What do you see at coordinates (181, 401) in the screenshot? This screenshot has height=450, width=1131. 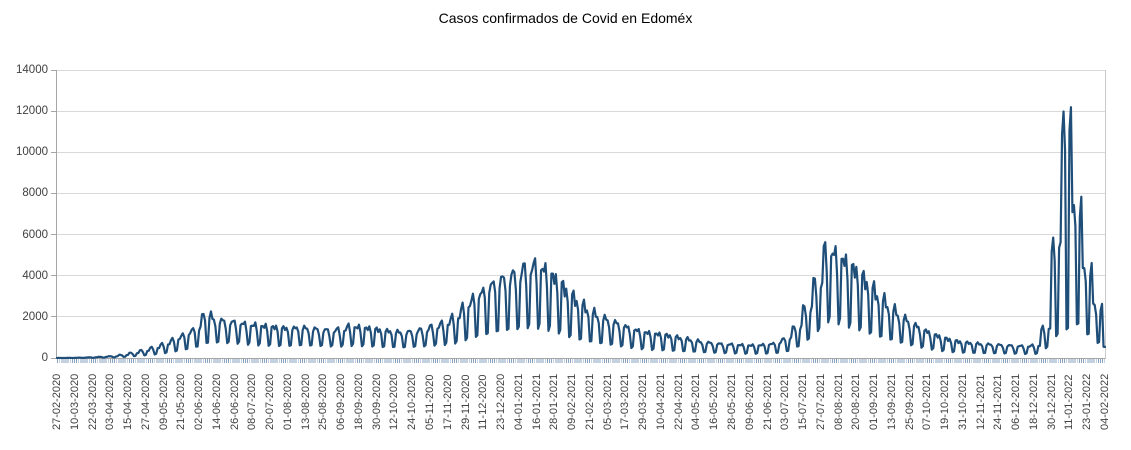 I see `x-axis-label: 21-05-2020` at bounding box center [181, 401].